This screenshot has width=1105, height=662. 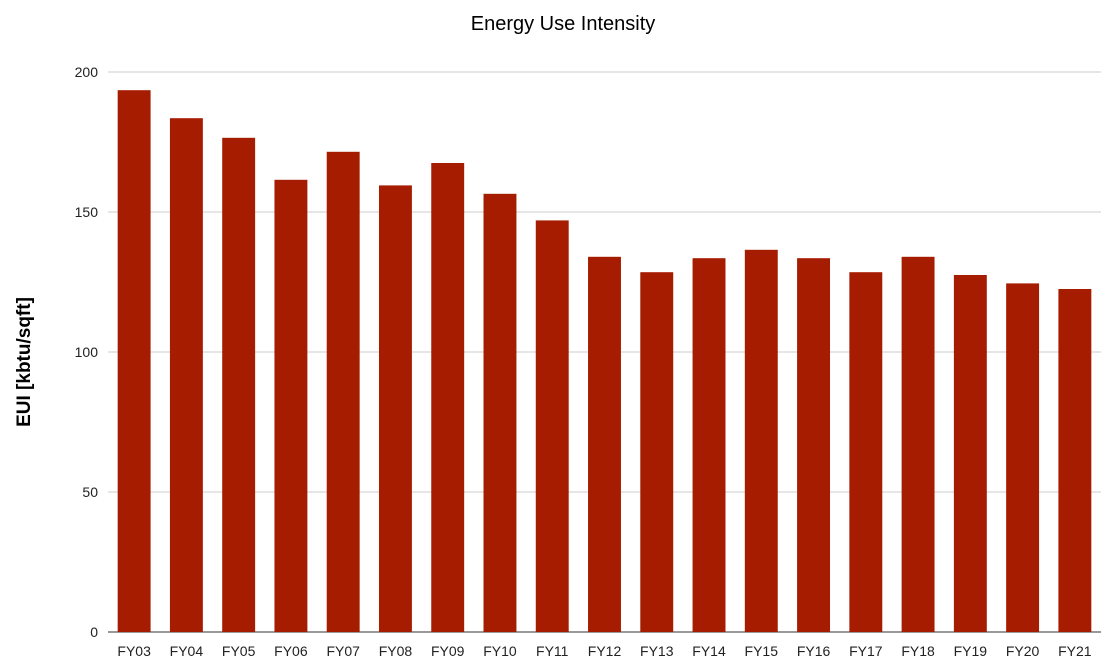 What do you see at coordinates (87, 72) in the screenshot?
I see `y-tick-label: 200` at bounding box center [87, 72].